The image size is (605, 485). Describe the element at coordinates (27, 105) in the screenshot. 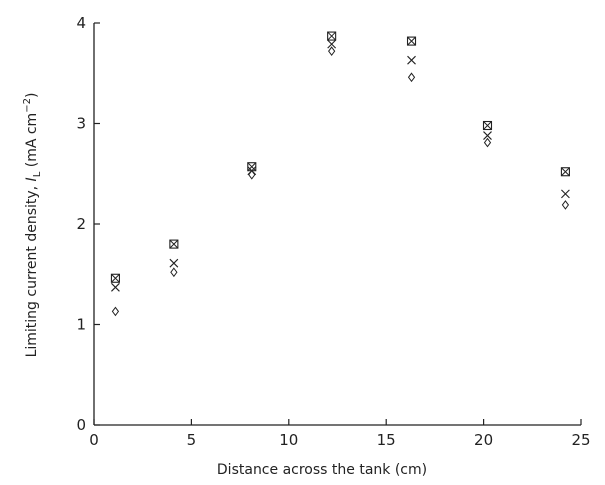

I see `y-axis-label-exponent: −2` at that location.